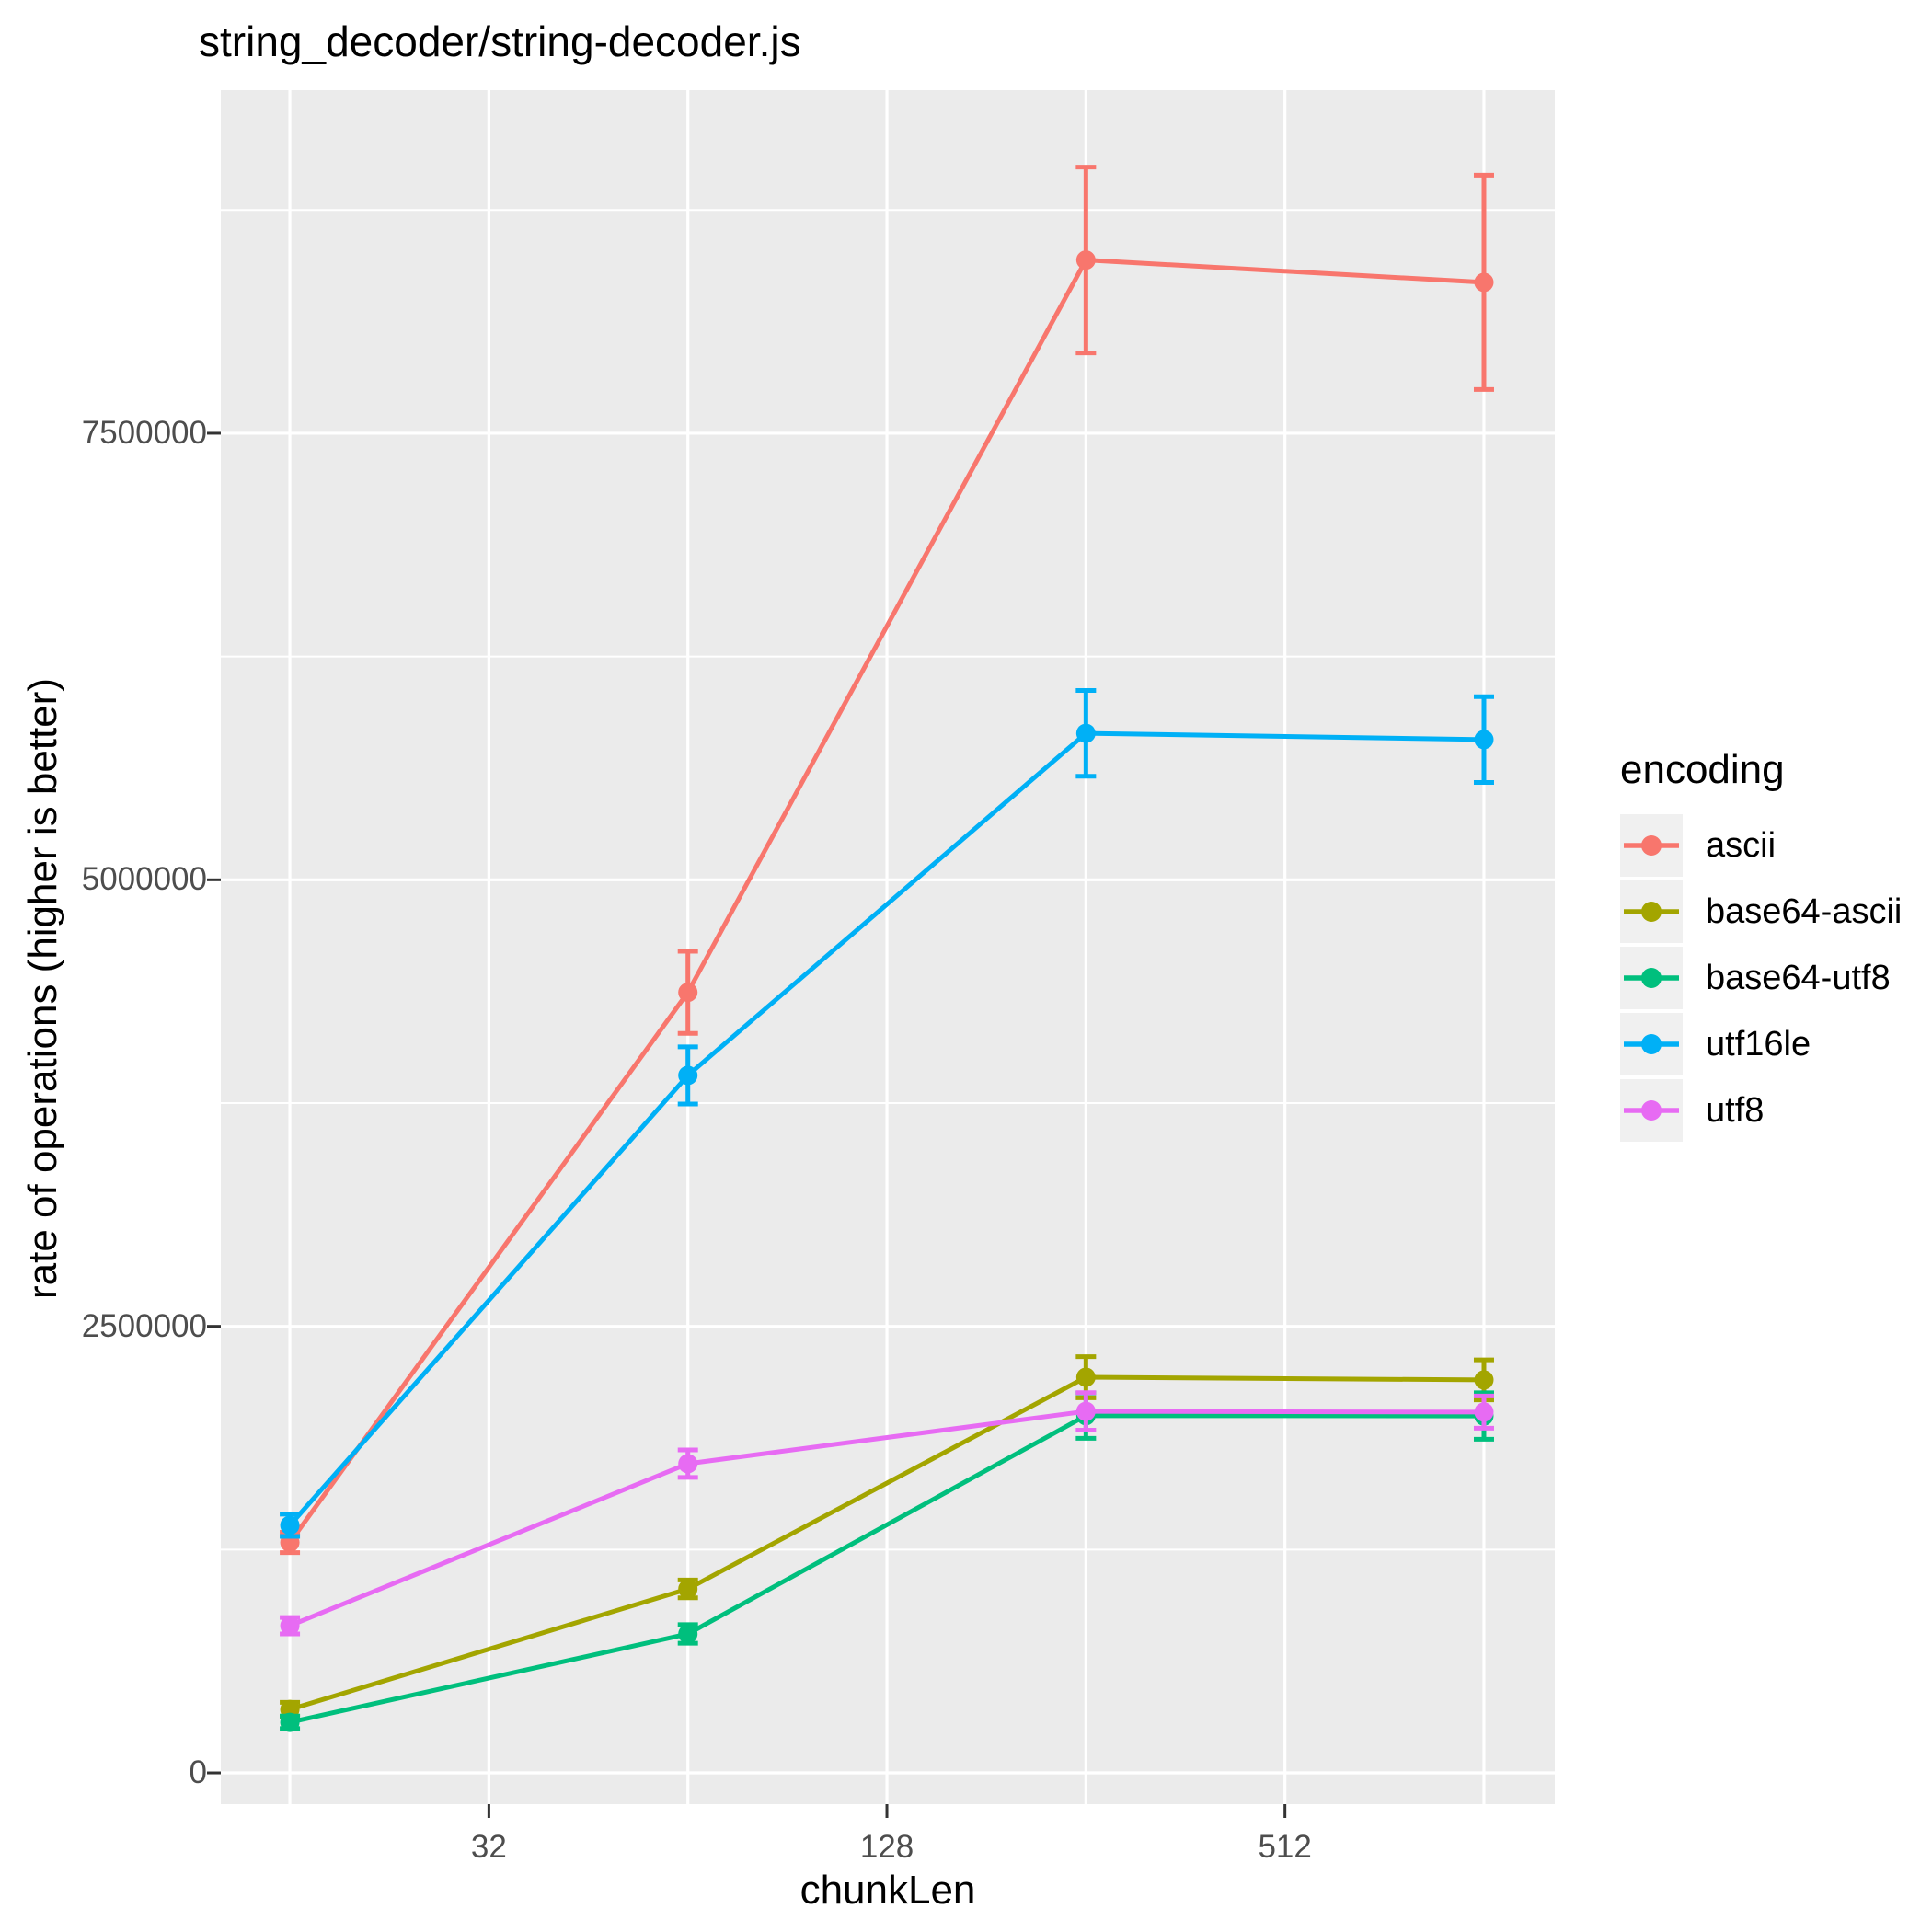 The height and width of the screenshot is (1932, 1932). I want to click on legend-item-utf8: utf8, so click(1761, 1110).